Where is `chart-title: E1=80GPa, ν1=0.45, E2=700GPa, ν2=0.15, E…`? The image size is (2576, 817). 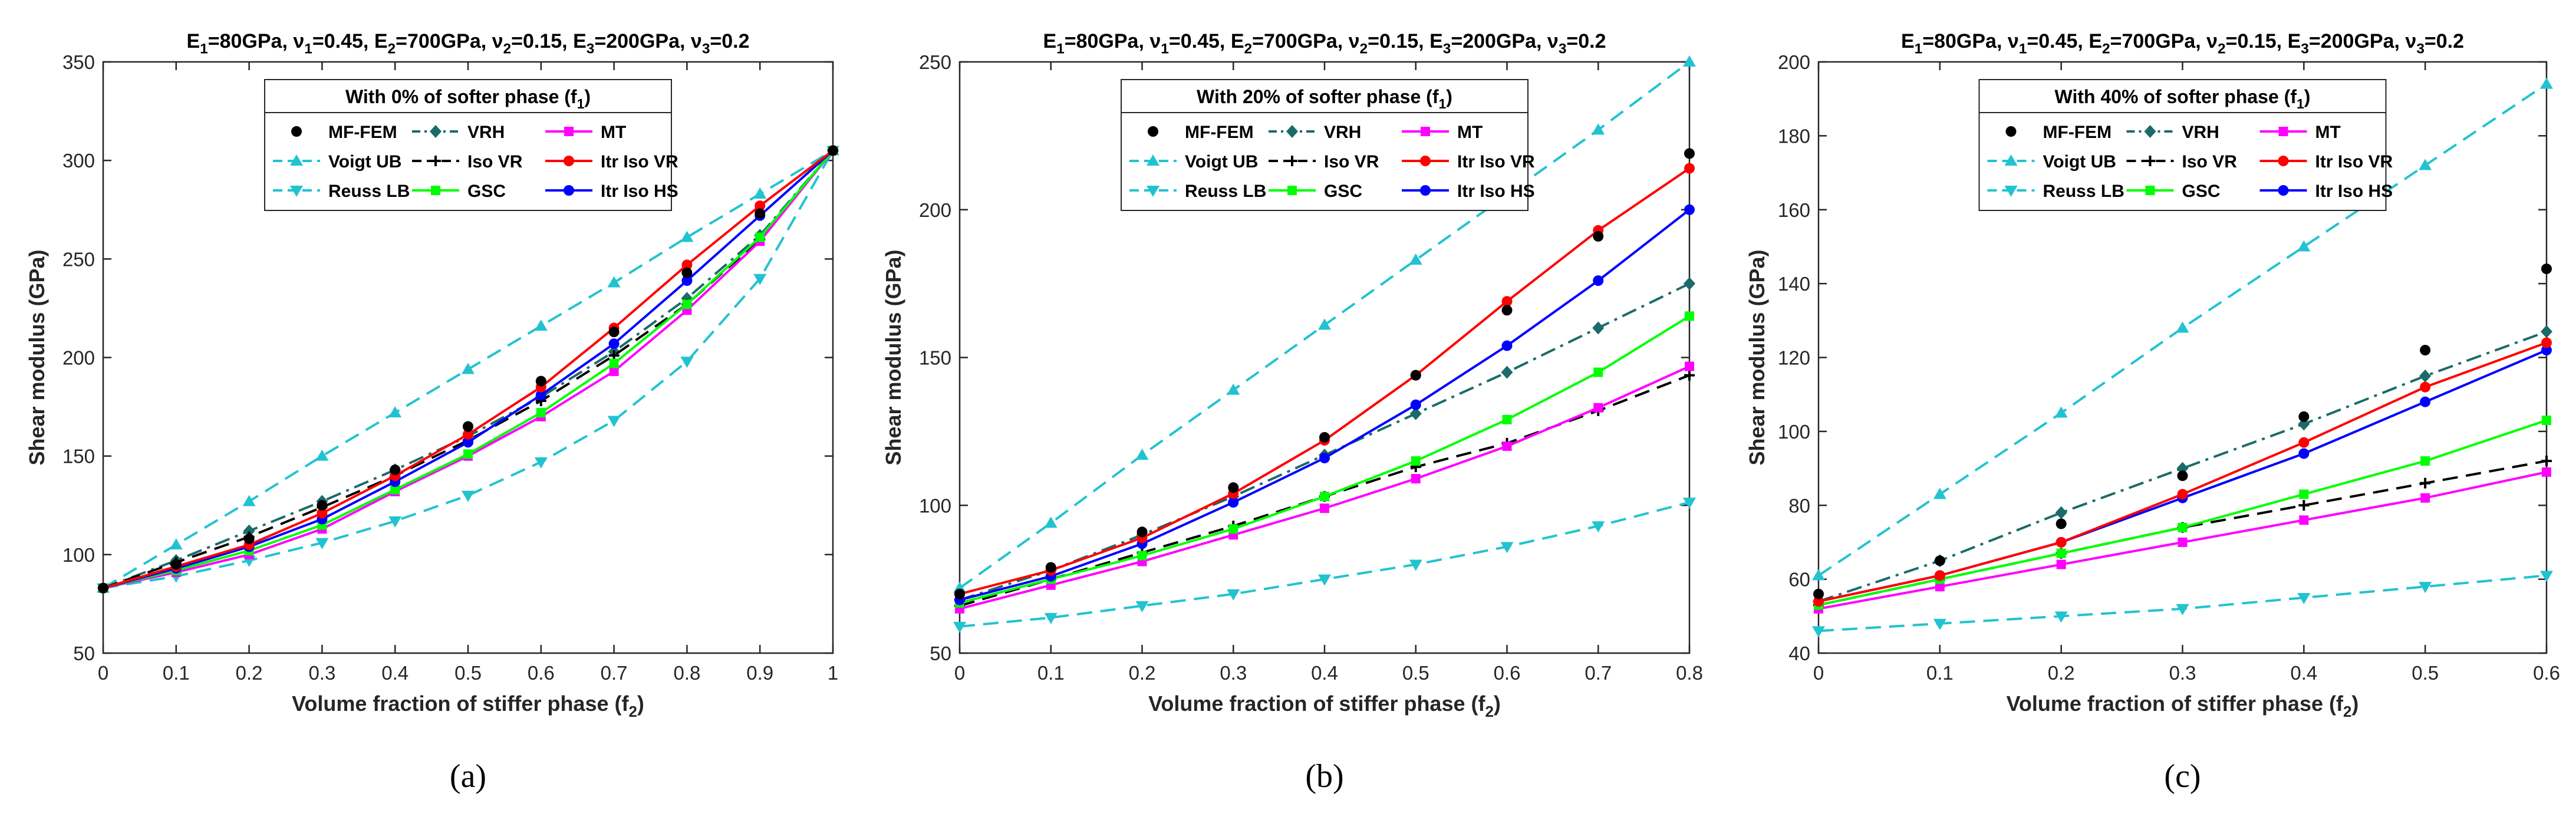 chart-title: E1=80GPa, ν1=0.45, E2=700GPa, ν2=0.15, E… is located at coordinates (2182, 44).